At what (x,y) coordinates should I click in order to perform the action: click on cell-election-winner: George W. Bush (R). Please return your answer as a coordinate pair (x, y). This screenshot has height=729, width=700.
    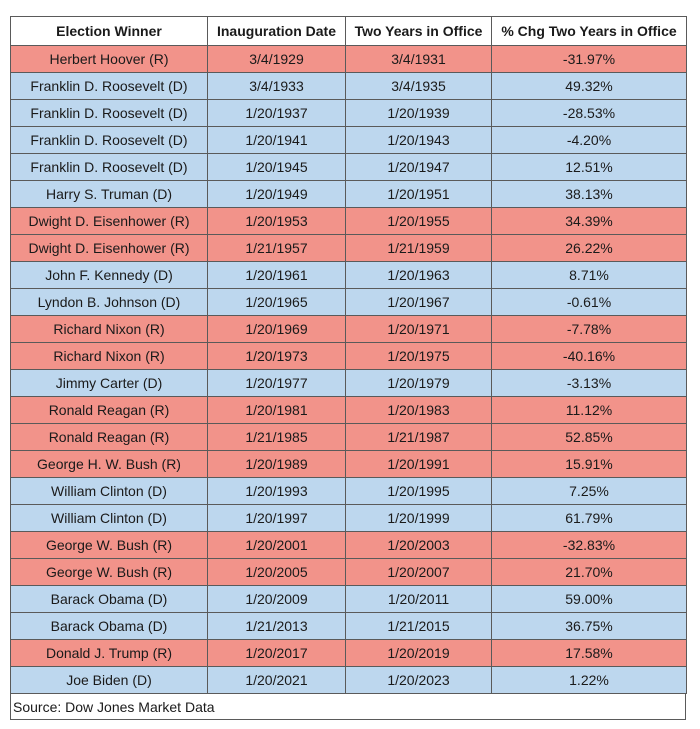
    Looking at the image, I should click on (109, 572).